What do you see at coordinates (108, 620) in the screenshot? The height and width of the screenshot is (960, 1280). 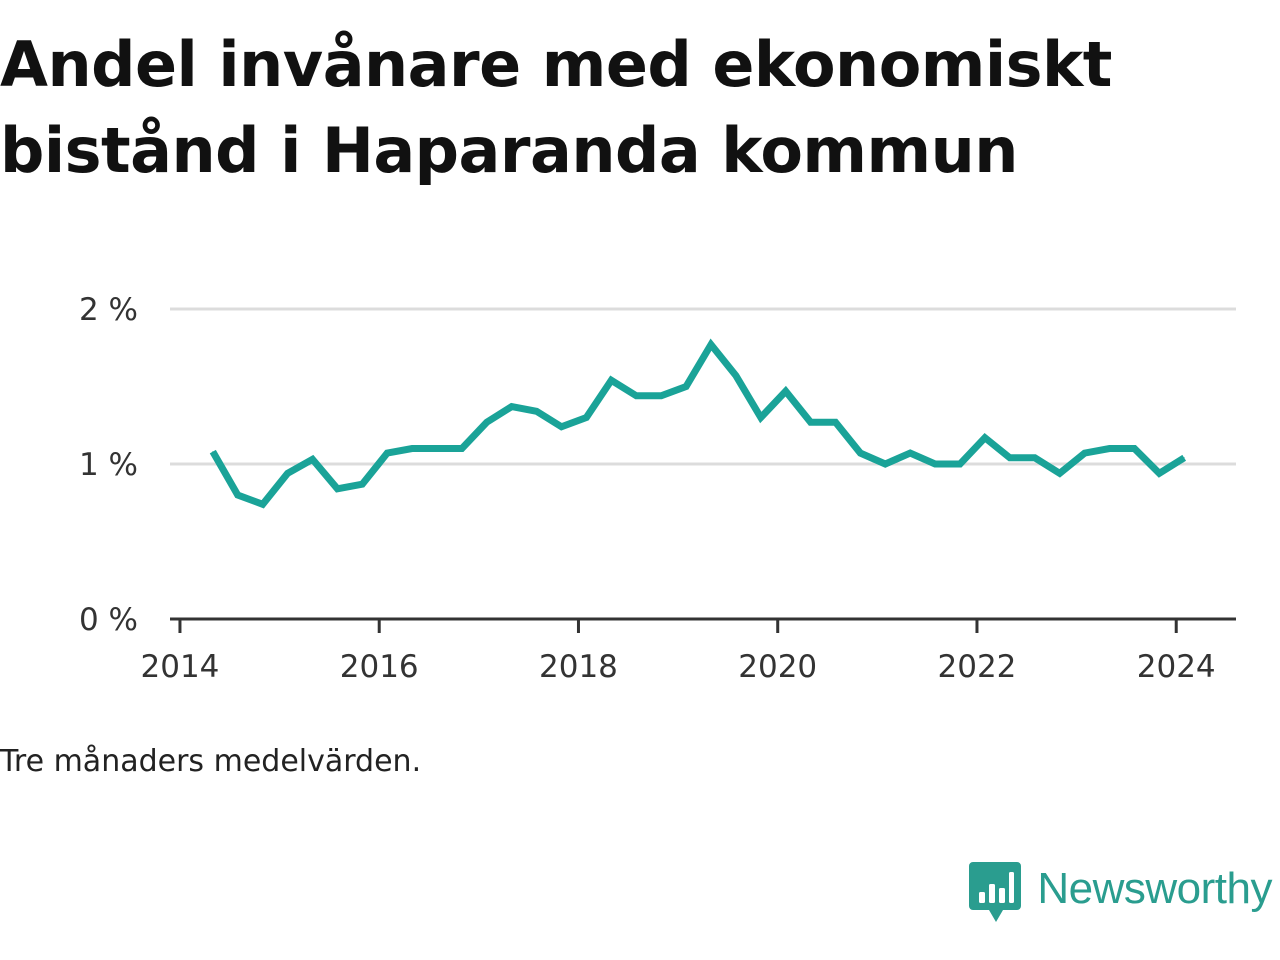 I see `y-tick-label: 0 %` at bounding box center [108, 620].